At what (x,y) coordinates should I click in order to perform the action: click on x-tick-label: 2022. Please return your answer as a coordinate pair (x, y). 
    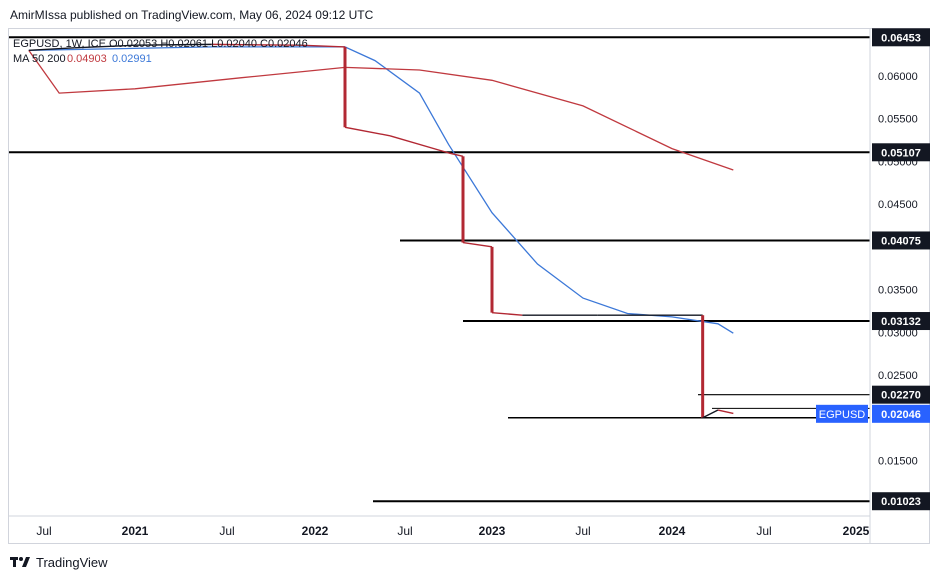
    Looking at the image, I should click on (315, 531).